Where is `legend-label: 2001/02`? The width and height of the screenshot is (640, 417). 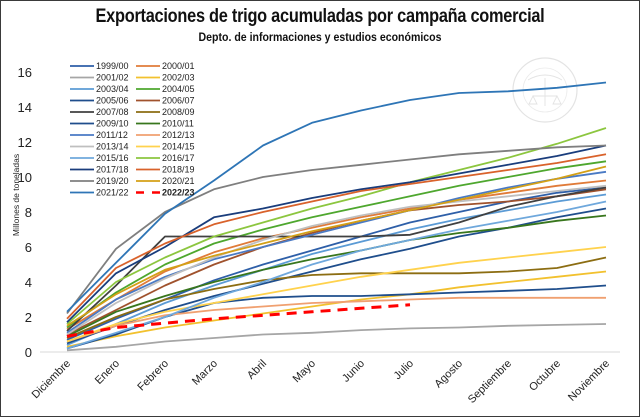 legend-label: 2001/02 is located at coordinates (112, 78).